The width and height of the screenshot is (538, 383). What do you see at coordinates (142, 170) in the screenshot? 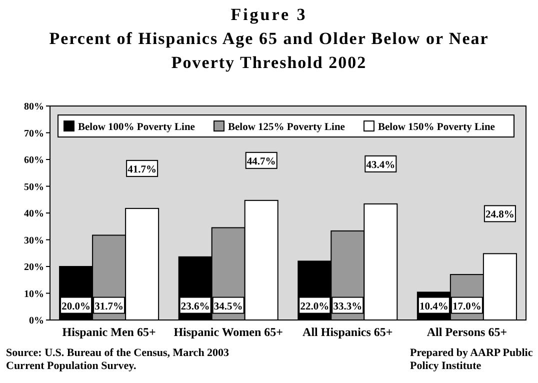
I see `data-label: 41.7%` at bounding box center [142, 170].